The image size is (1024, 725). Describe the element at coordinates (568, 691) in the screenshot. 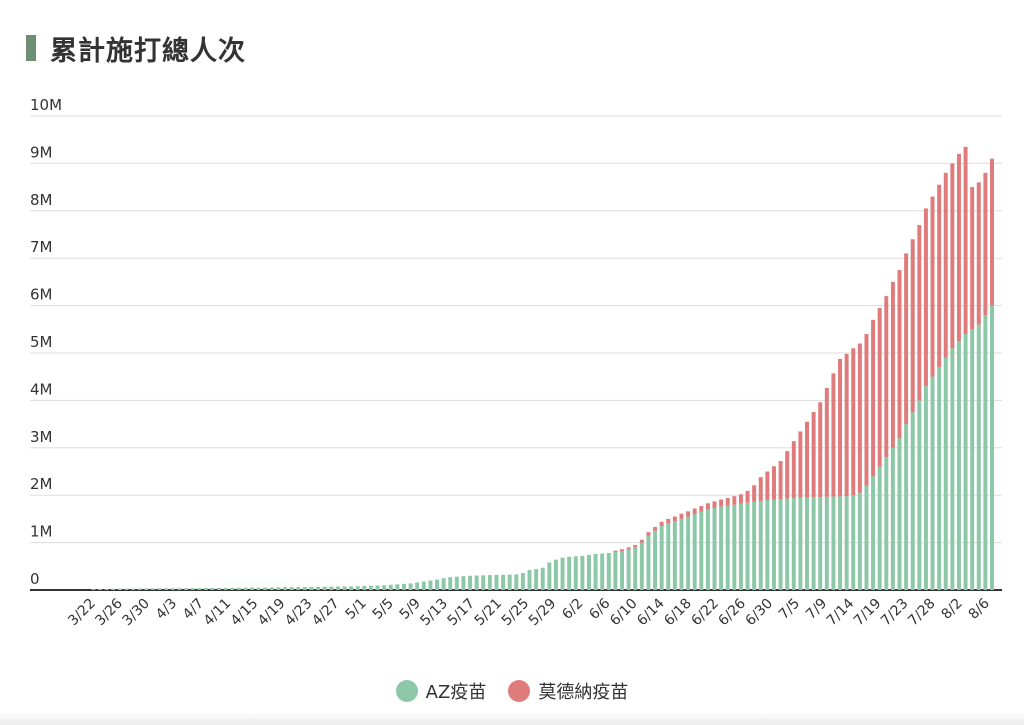

I see `legend-item-moderna: 莫德納疫苗` at that location.